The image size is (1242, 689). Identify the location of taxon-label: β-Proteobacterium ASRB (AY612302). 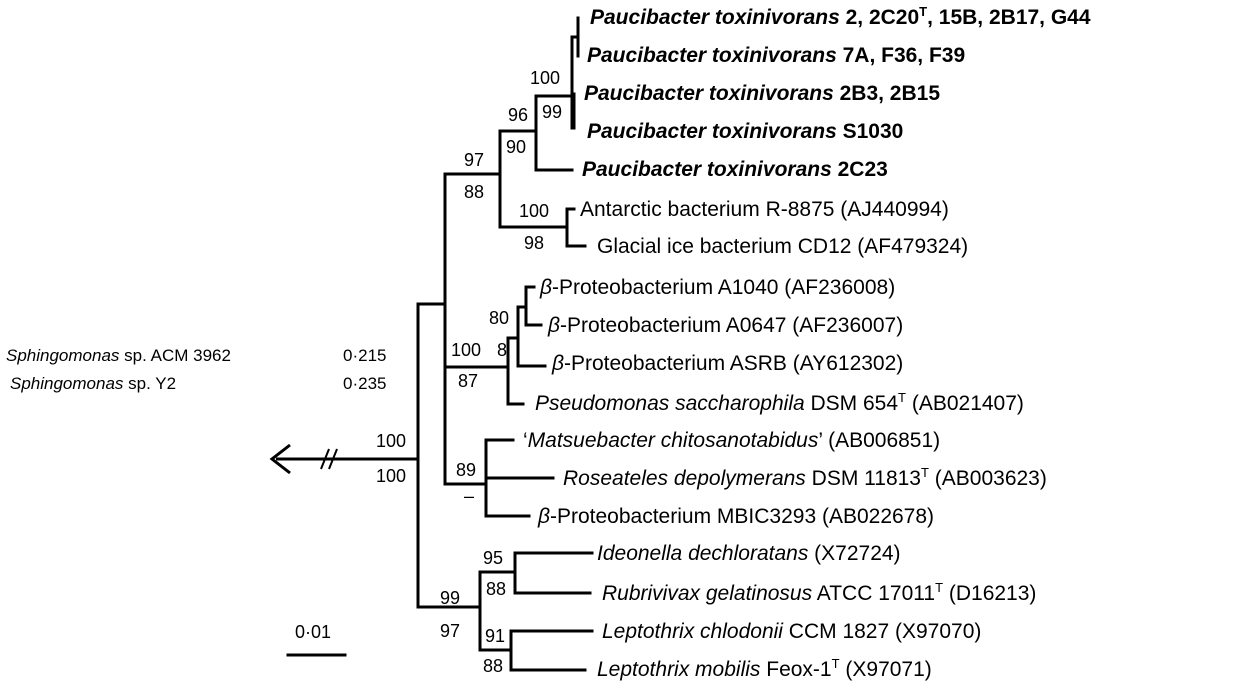
(727, 364).